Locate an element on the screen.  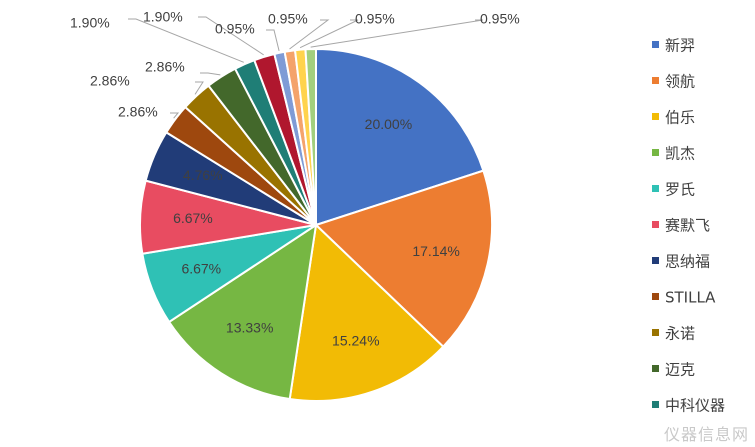
legend-label: 永诺 is located at coordinates (680, 334).